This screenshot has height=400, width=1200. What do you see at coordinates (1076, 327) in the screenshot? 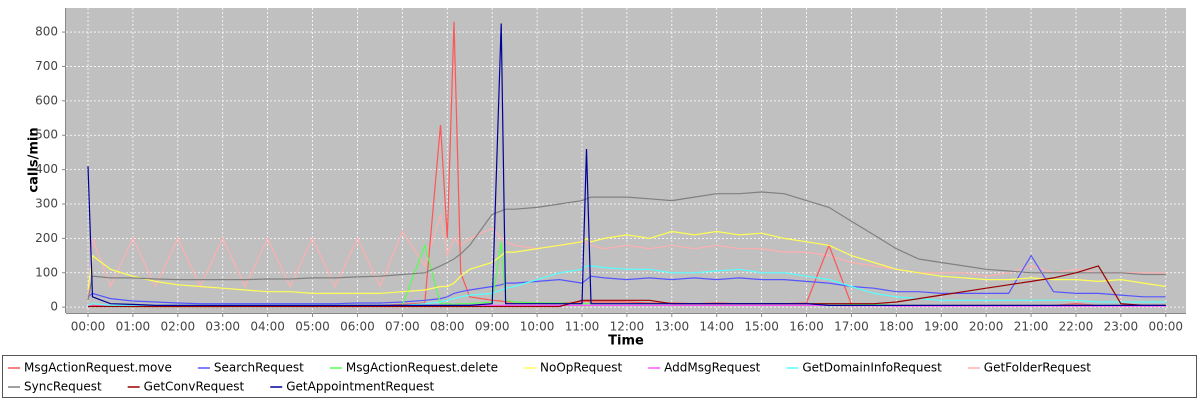
I see `x-tick-label: 22:00` at bounding box center [1076, 327].